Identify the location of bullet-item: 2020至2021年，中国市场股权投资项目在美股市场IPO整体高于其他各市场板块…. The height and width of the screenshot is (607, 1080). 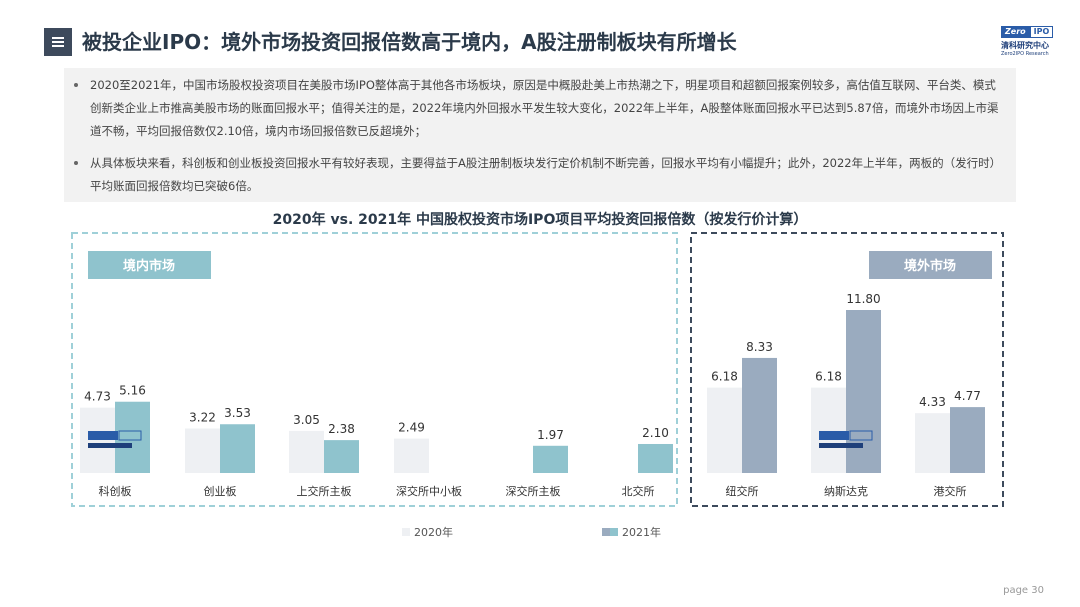
(539, 108).